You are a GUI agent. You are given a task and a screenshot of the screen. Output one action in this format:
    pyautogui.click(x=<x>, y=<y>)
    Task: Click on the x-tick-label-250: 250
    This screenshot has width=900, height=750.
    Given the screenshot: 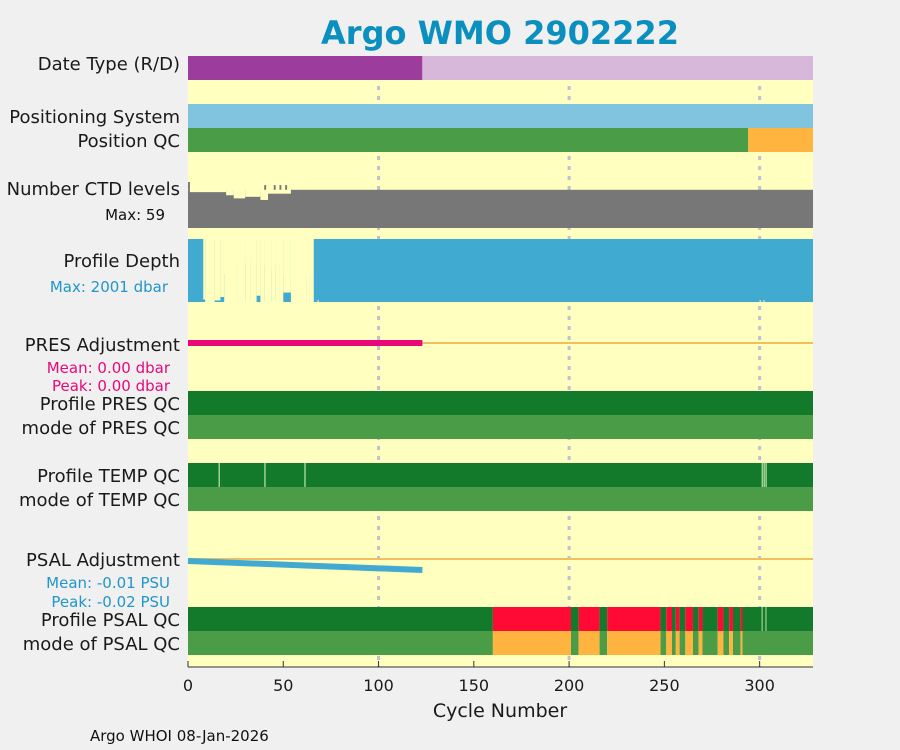 What is the action you would take?
    pyautogui.click(x=664, y=685)
    